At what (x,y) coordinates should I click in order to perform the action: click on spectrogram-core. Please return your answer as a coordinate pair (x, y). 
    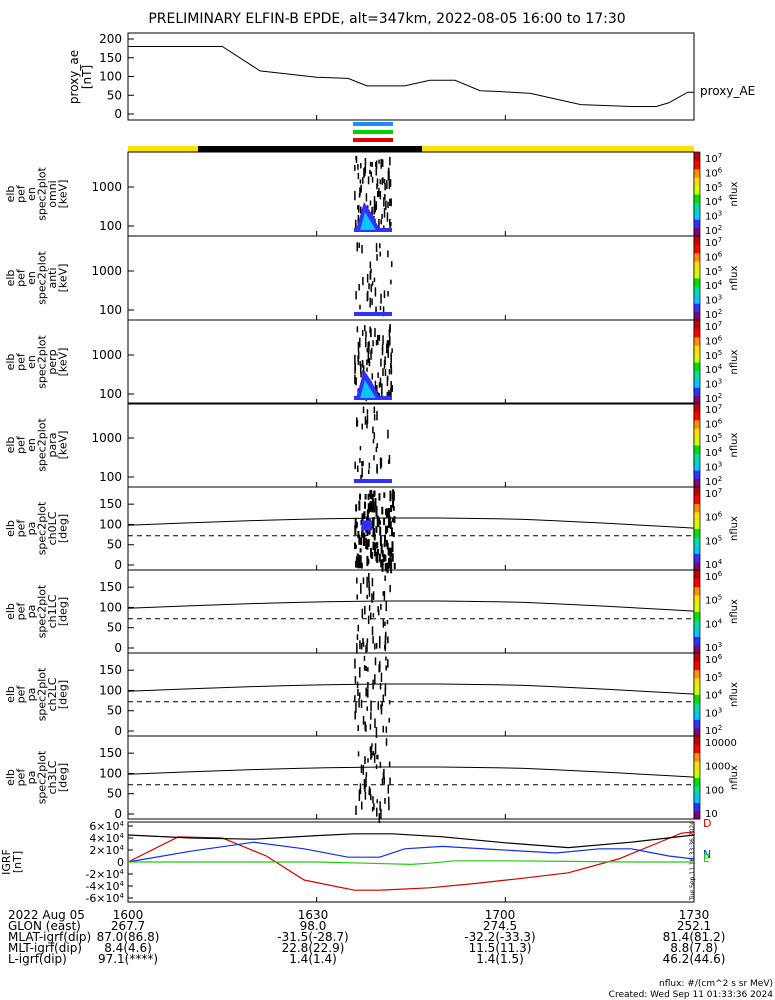
    Looking at the image, I should click on (367, 525).